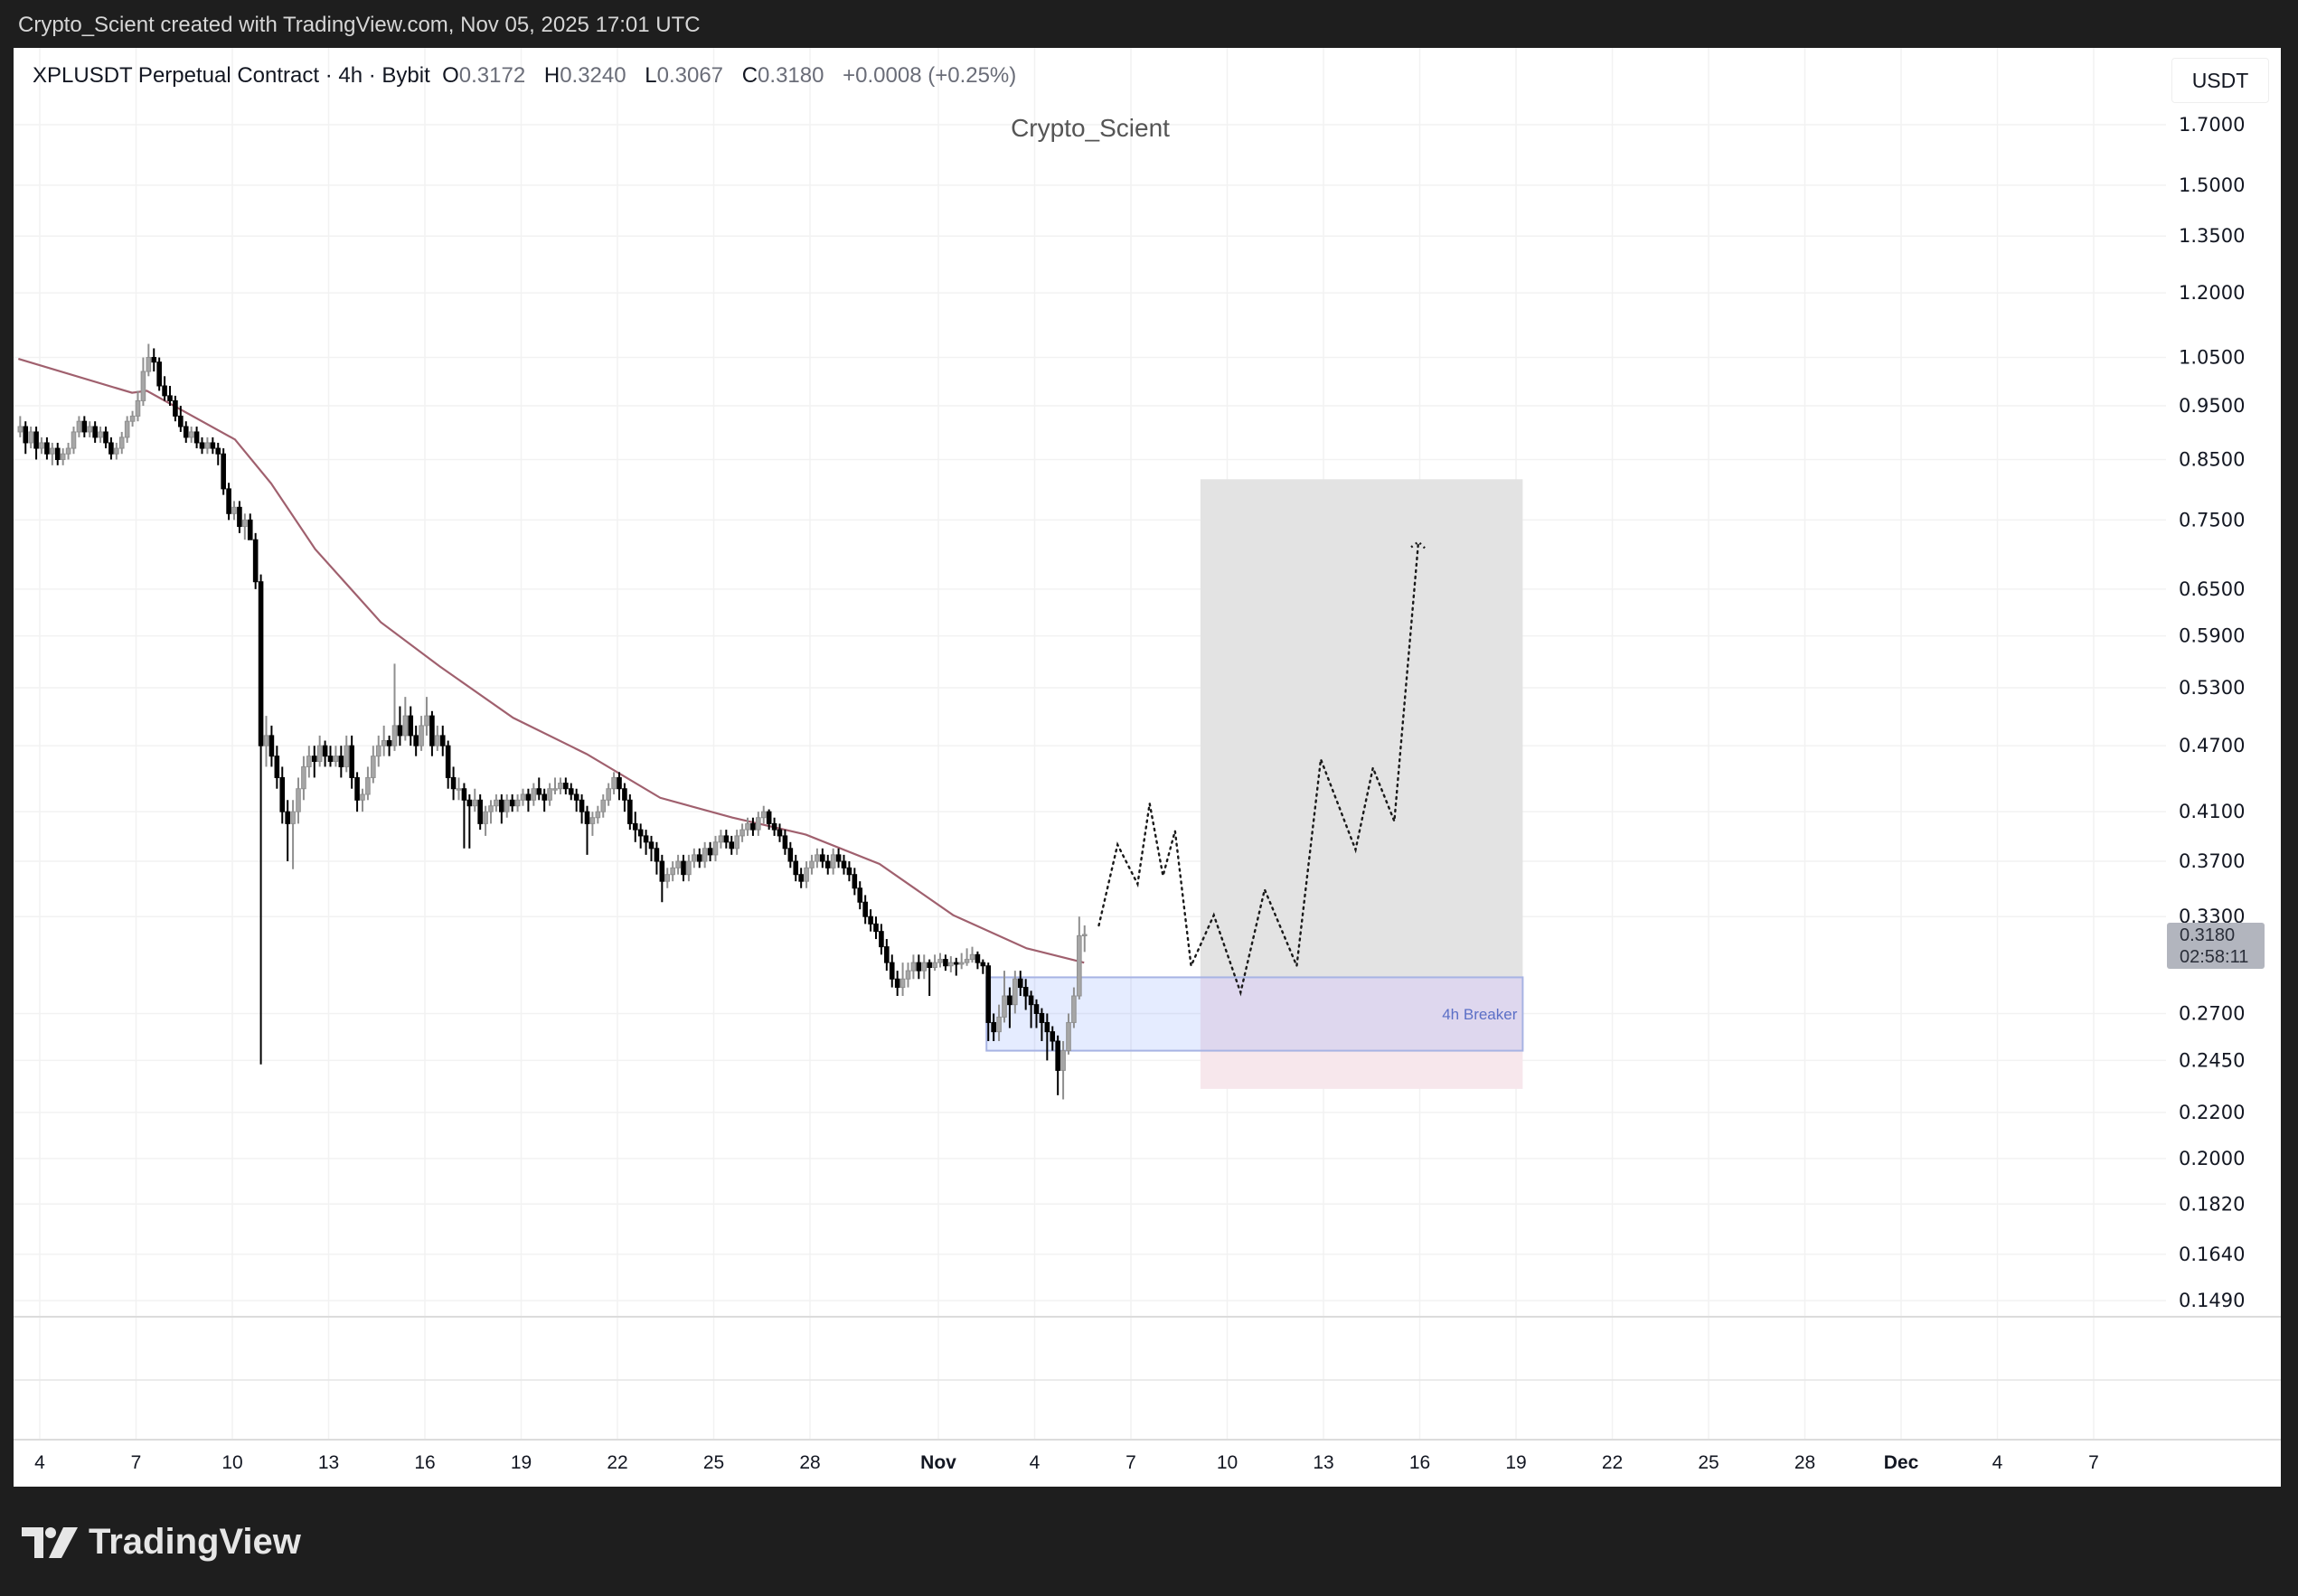  Describe the element at coordinates (1708, 1462) in the screenshot. I see `time-tick-label: 25` at that location.